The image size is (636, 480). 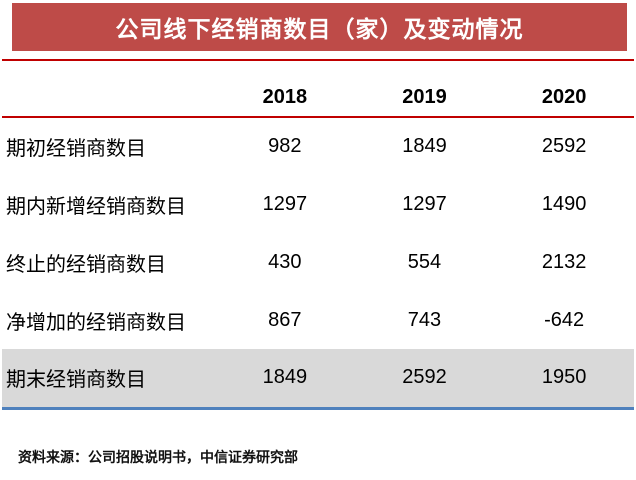 What do you see at coordinates (285, 146) in the screenshot?
I see `cell-value: 982` at bounding box center [285, 146].